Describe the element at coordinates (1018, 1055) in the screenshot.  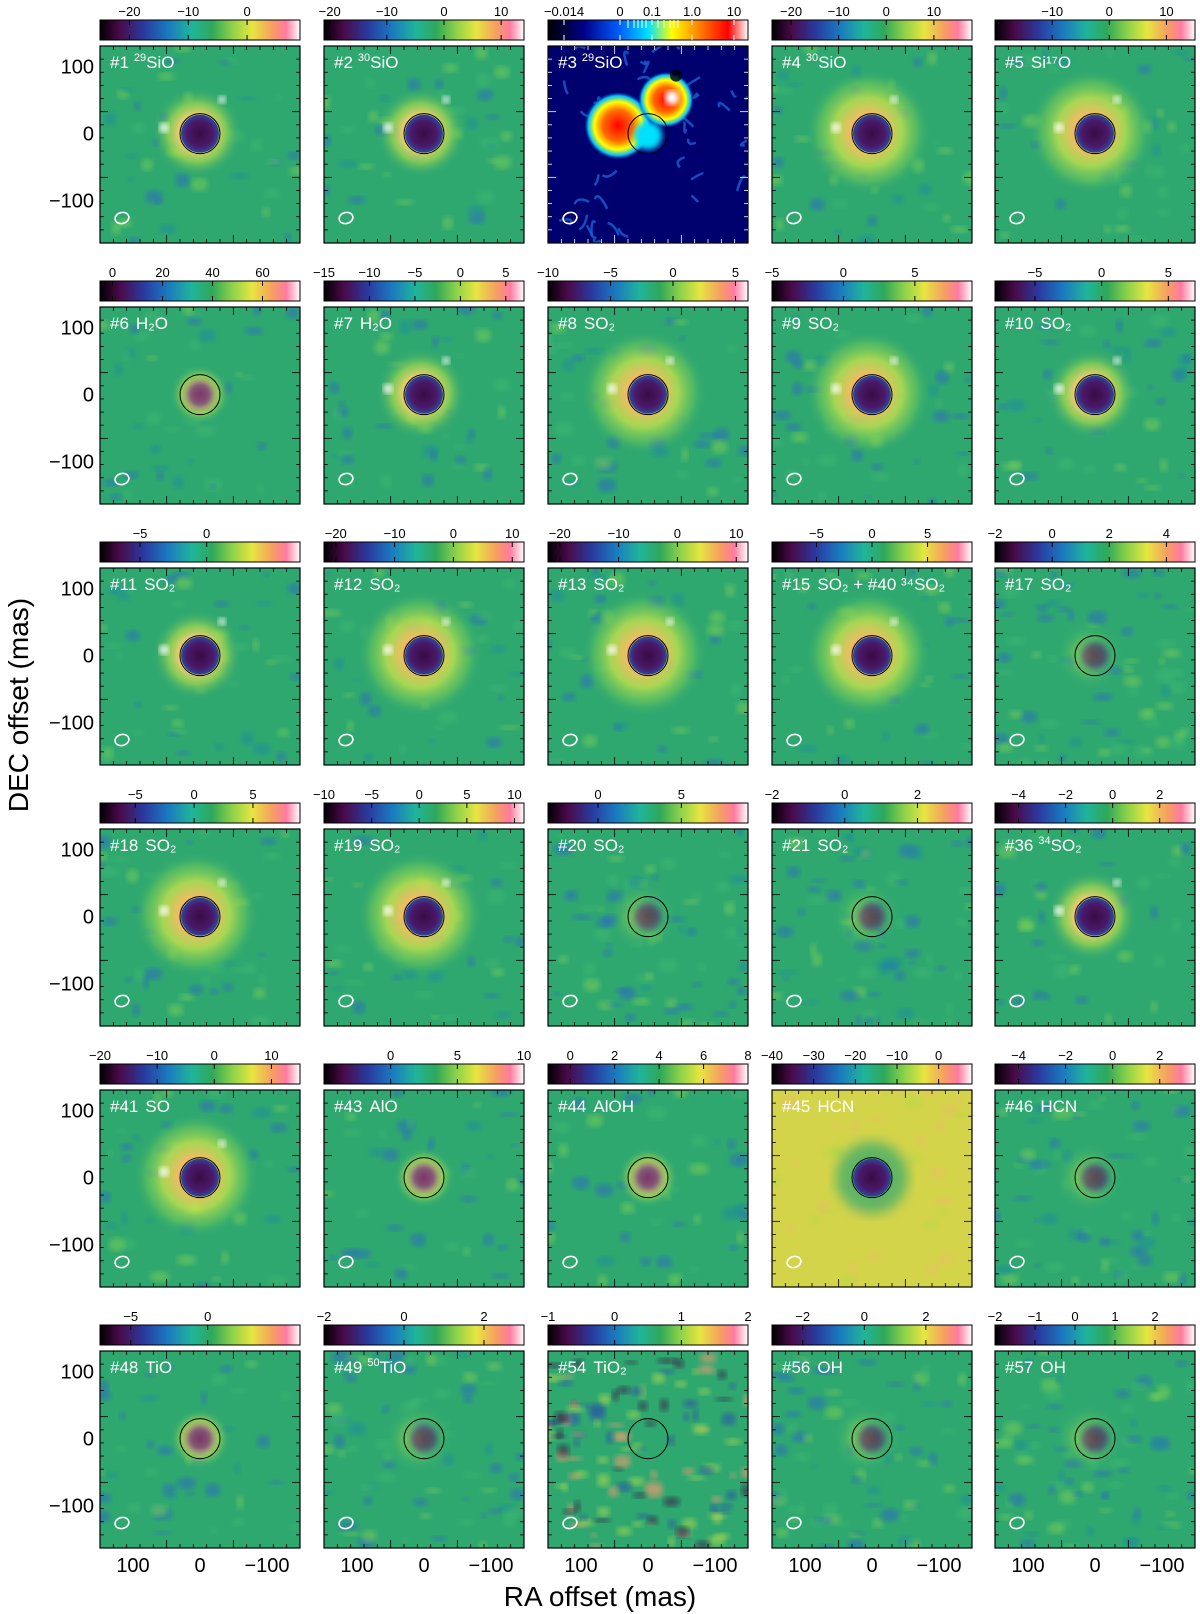
I see `colorbar-tick-label: −4` at that location.